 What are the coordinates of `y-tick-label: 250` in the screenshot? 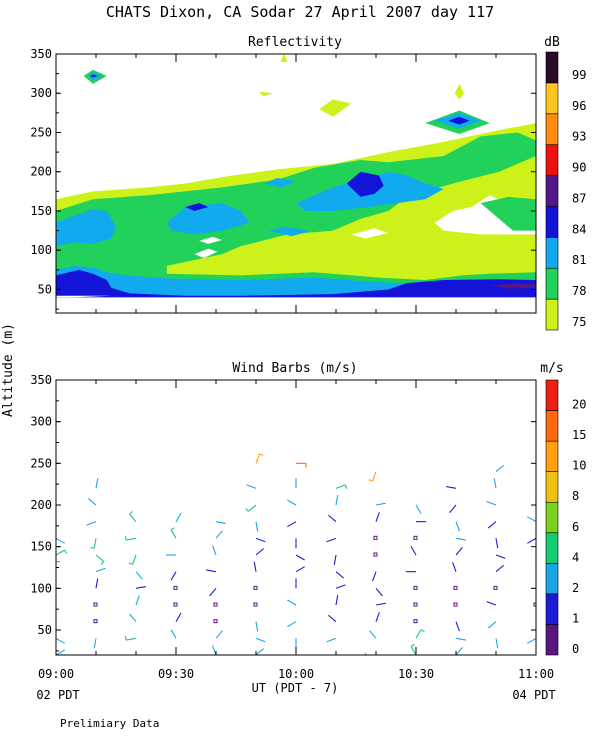 It's located at (41, 132).